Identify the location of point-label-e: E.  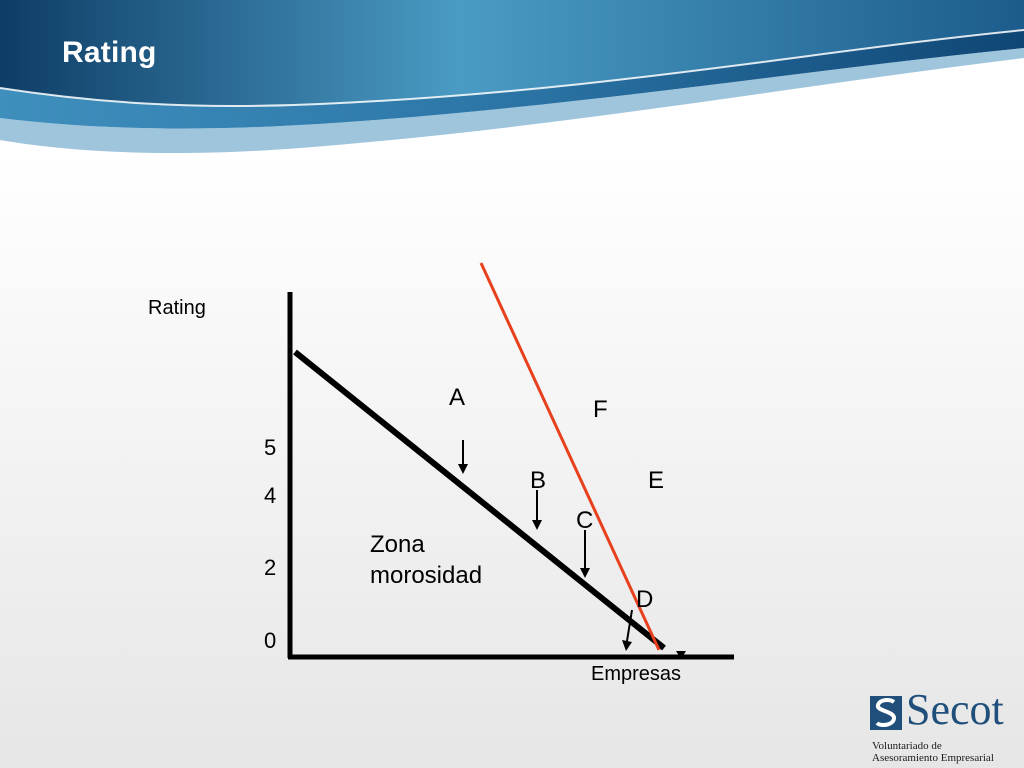
(656, 480).